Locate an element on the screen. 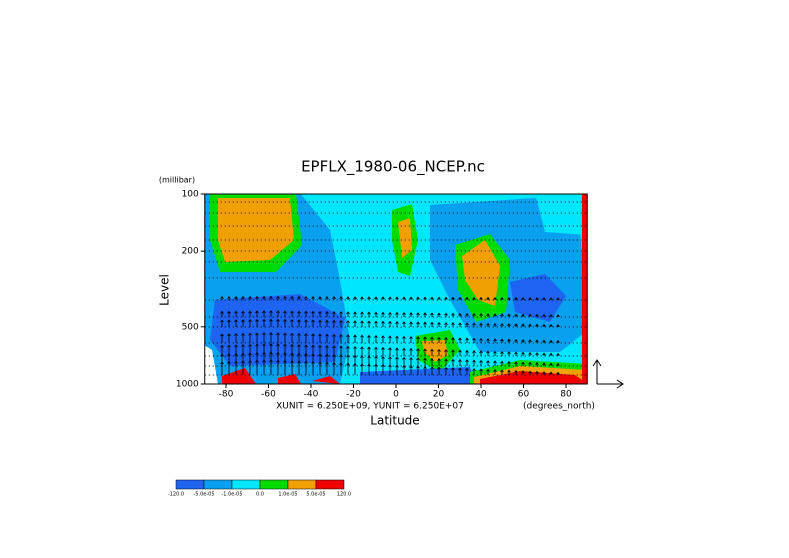  colorbar-label: -1.0e-05 is located at coordinates (232, 495).